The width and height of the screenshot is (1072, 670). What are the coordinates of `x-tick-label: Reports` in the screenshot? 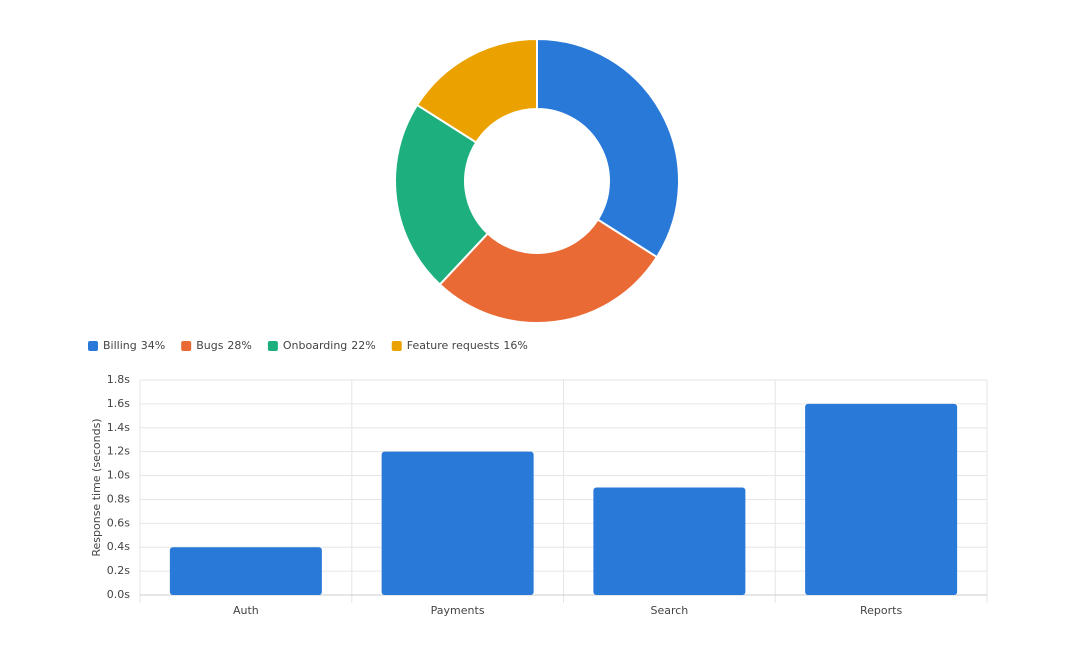 It's located at (881, 610).